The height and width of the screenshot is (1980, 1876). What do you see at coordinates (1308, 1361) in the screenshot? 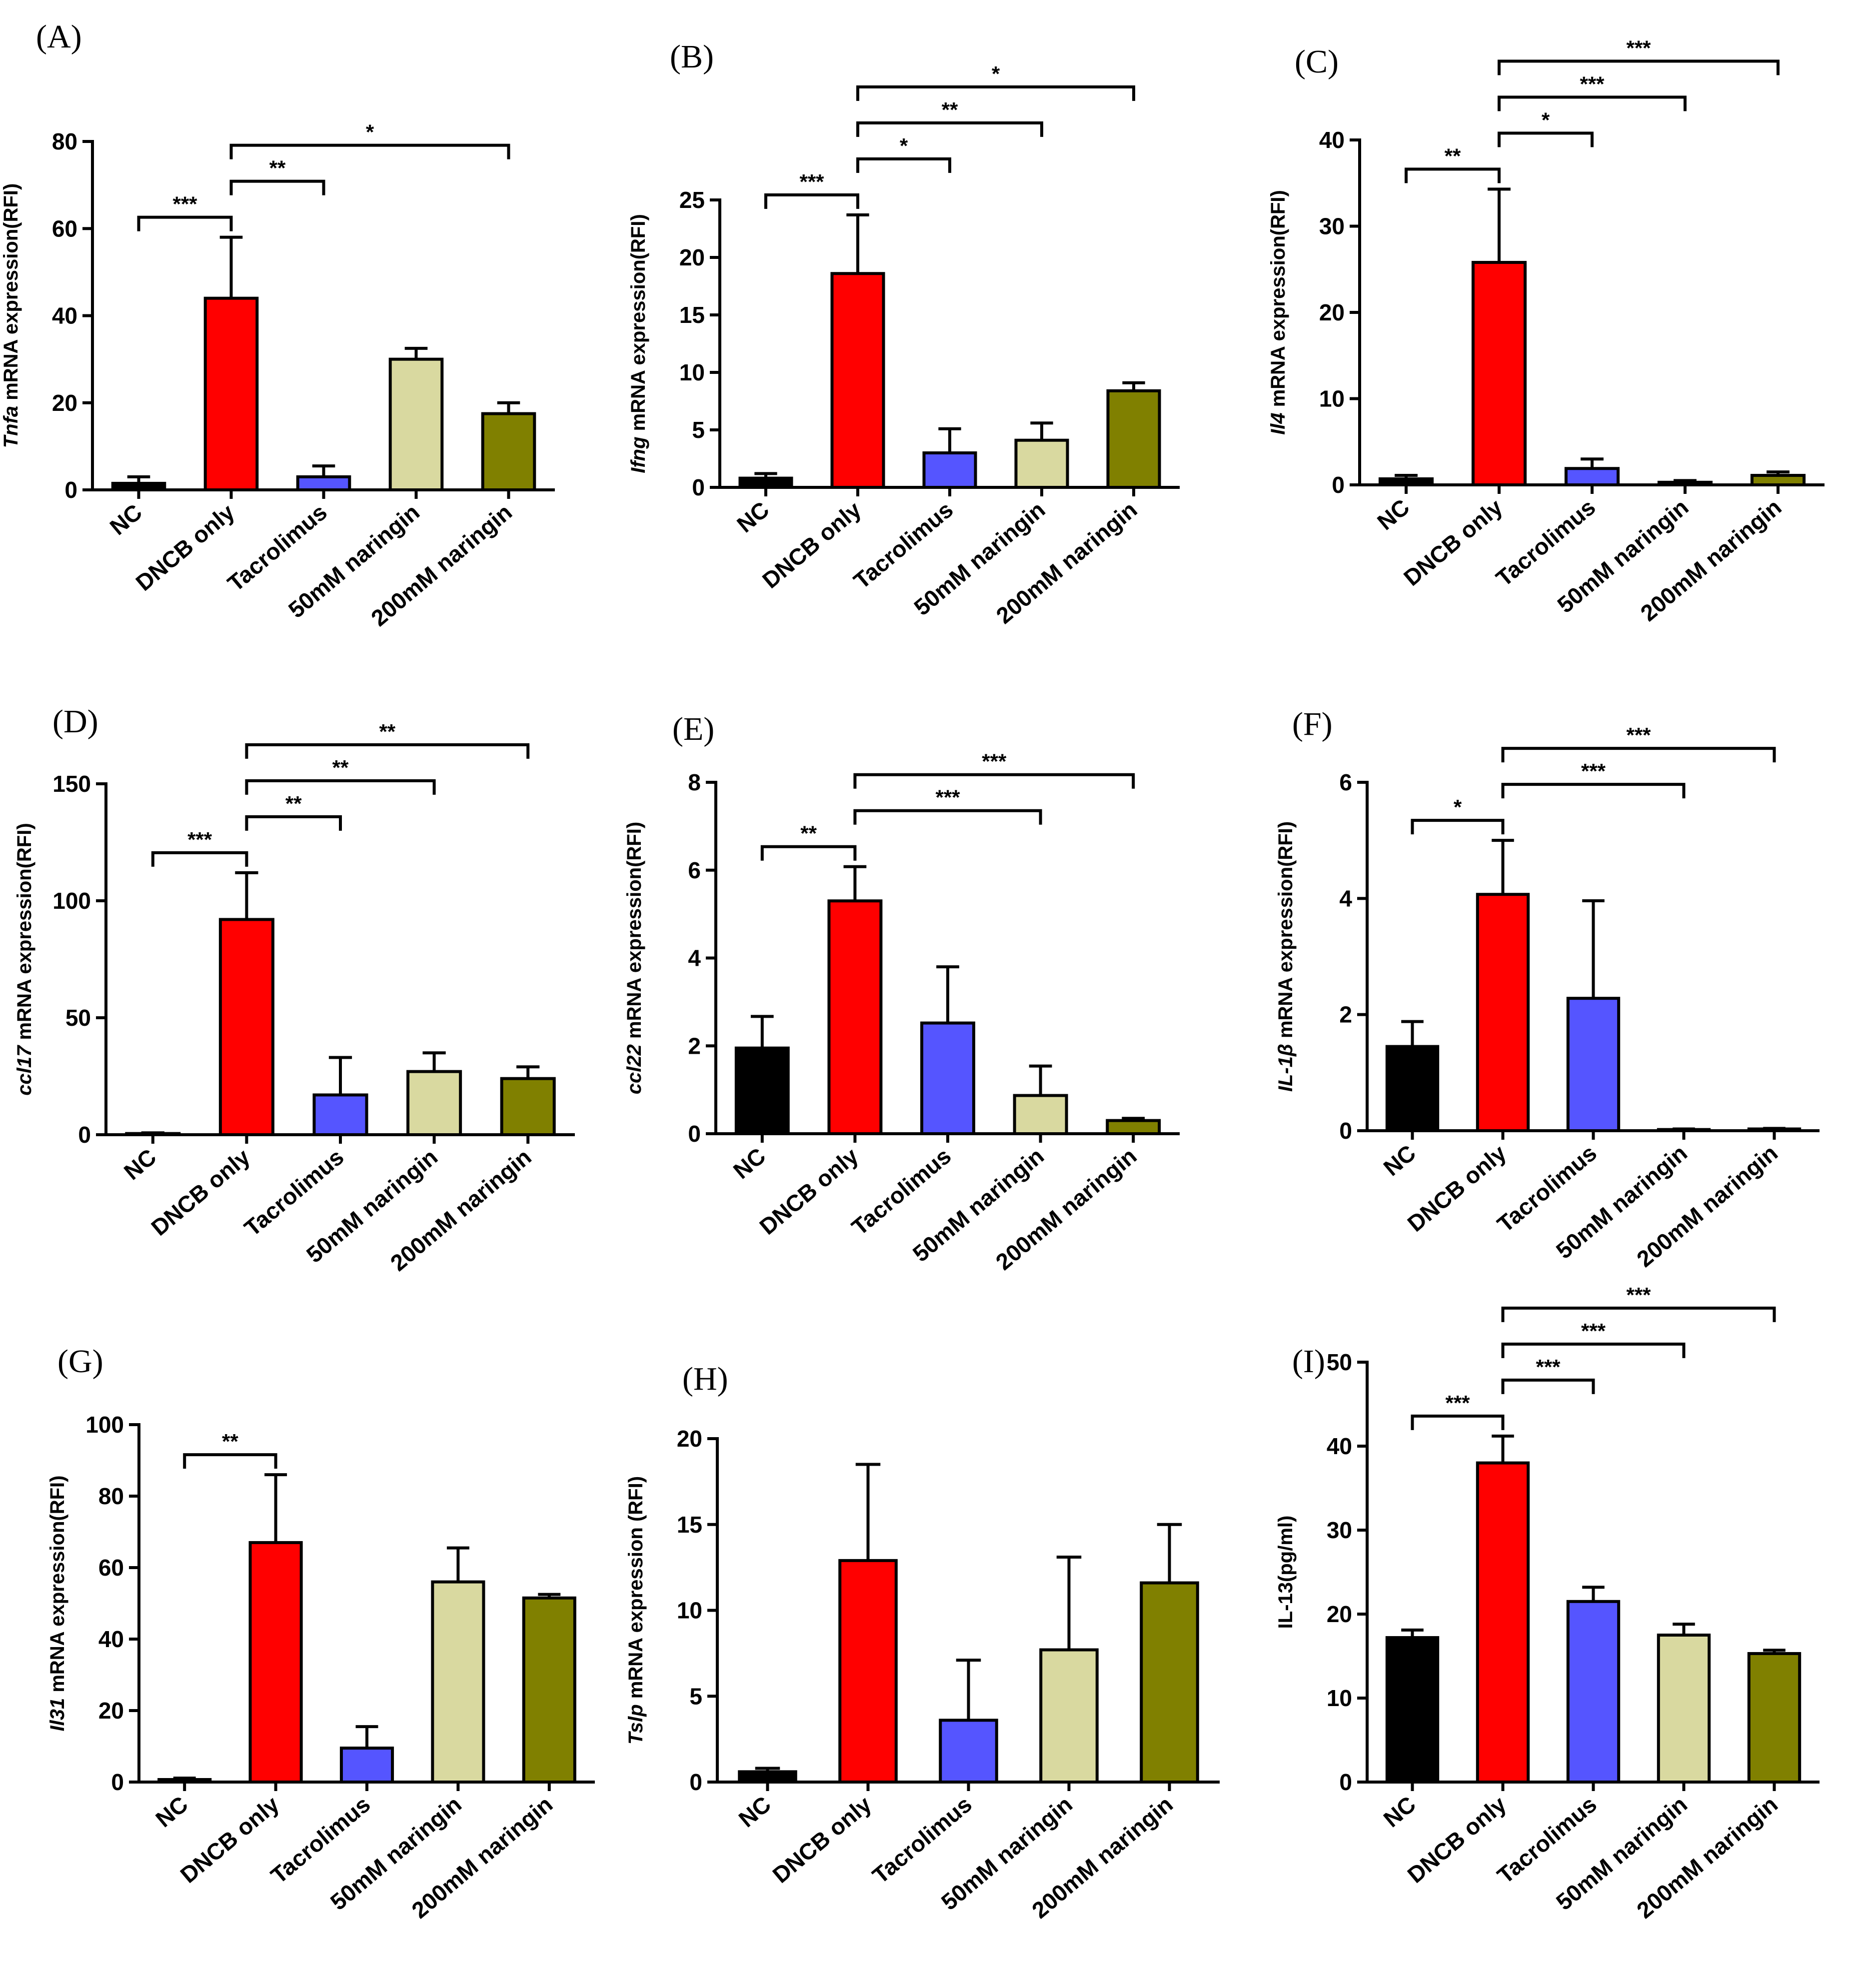
I see `panel-letter: (I)` at bounding box center [1308, 1361].